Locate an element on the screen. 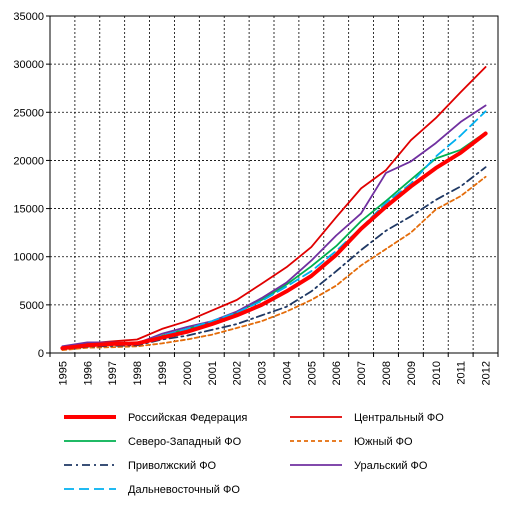 Image resolution: width=524 pixels, height=509 pixels. x-tick-label: 2002 is located at coordinates (238, 373).